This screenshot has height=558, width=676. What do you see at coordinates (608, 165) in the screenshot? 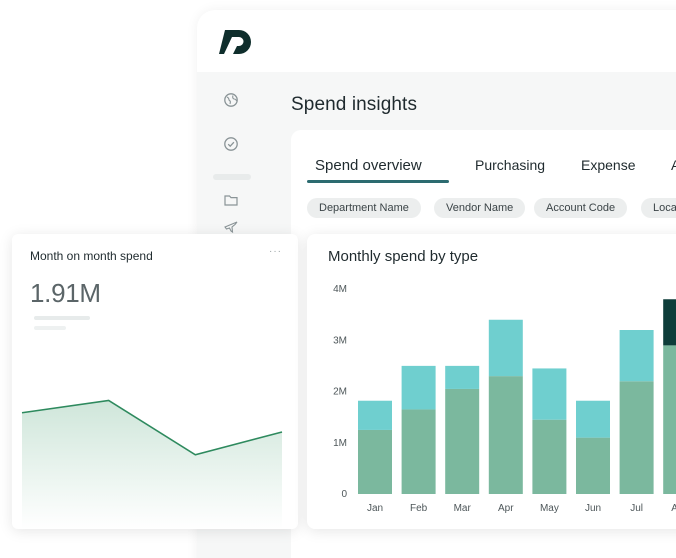
I see `tab-expense: Expense` at bounding box center [608, 165].